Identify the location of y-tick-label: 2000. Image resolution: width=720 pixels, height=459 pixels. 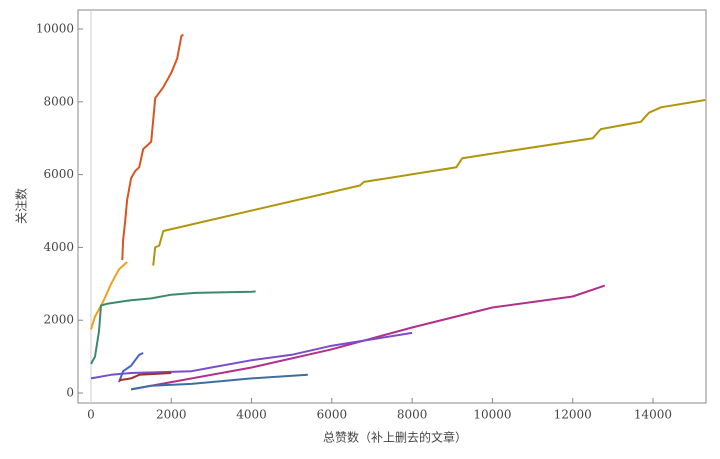
(58, 320).